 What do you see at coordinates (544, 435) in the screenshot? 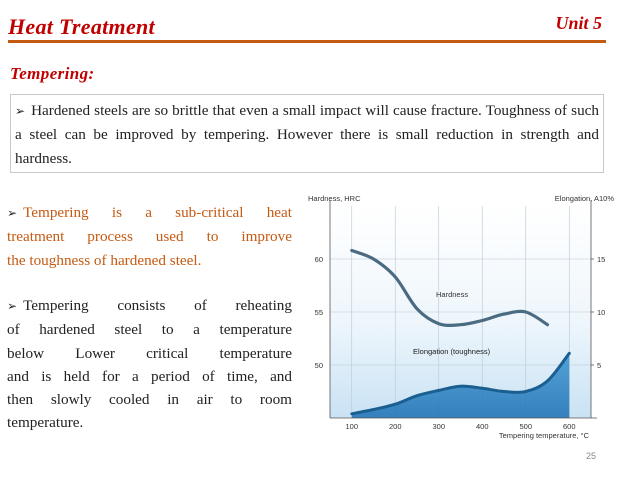
I see `x-axis-label: Tempering temperature, °C` at bounding box center [544, 435].